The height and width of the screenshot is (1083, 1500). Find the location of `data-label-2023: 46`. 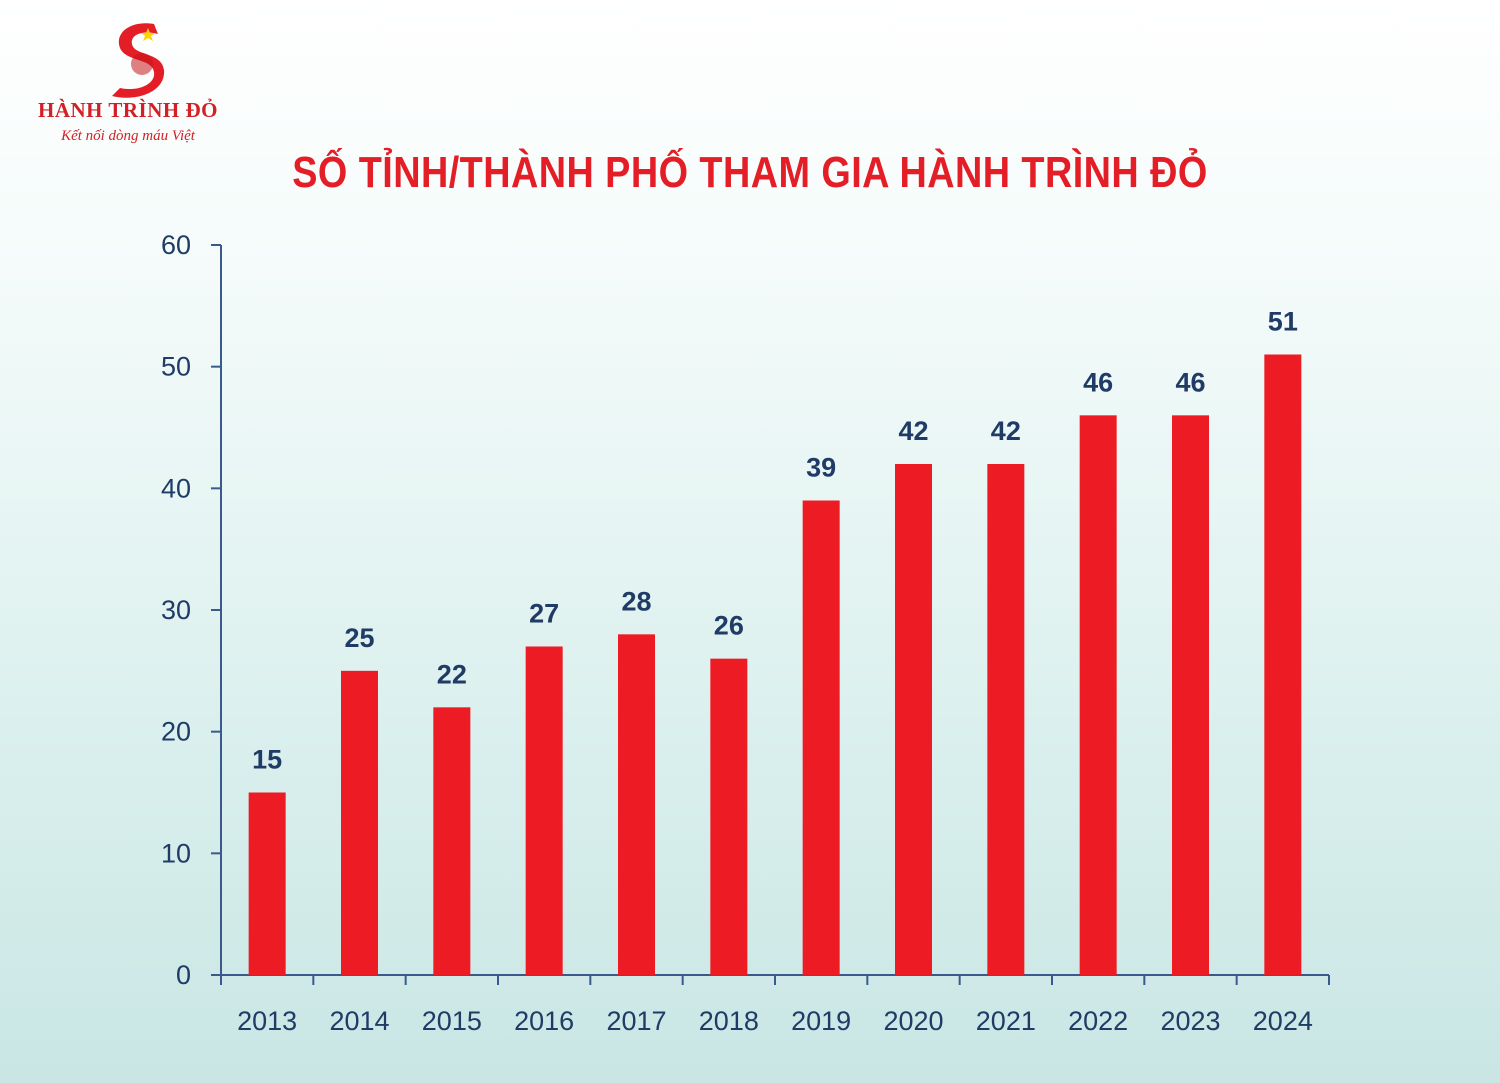

data-label-2023: 46 is located at coordinates (1190, 382).